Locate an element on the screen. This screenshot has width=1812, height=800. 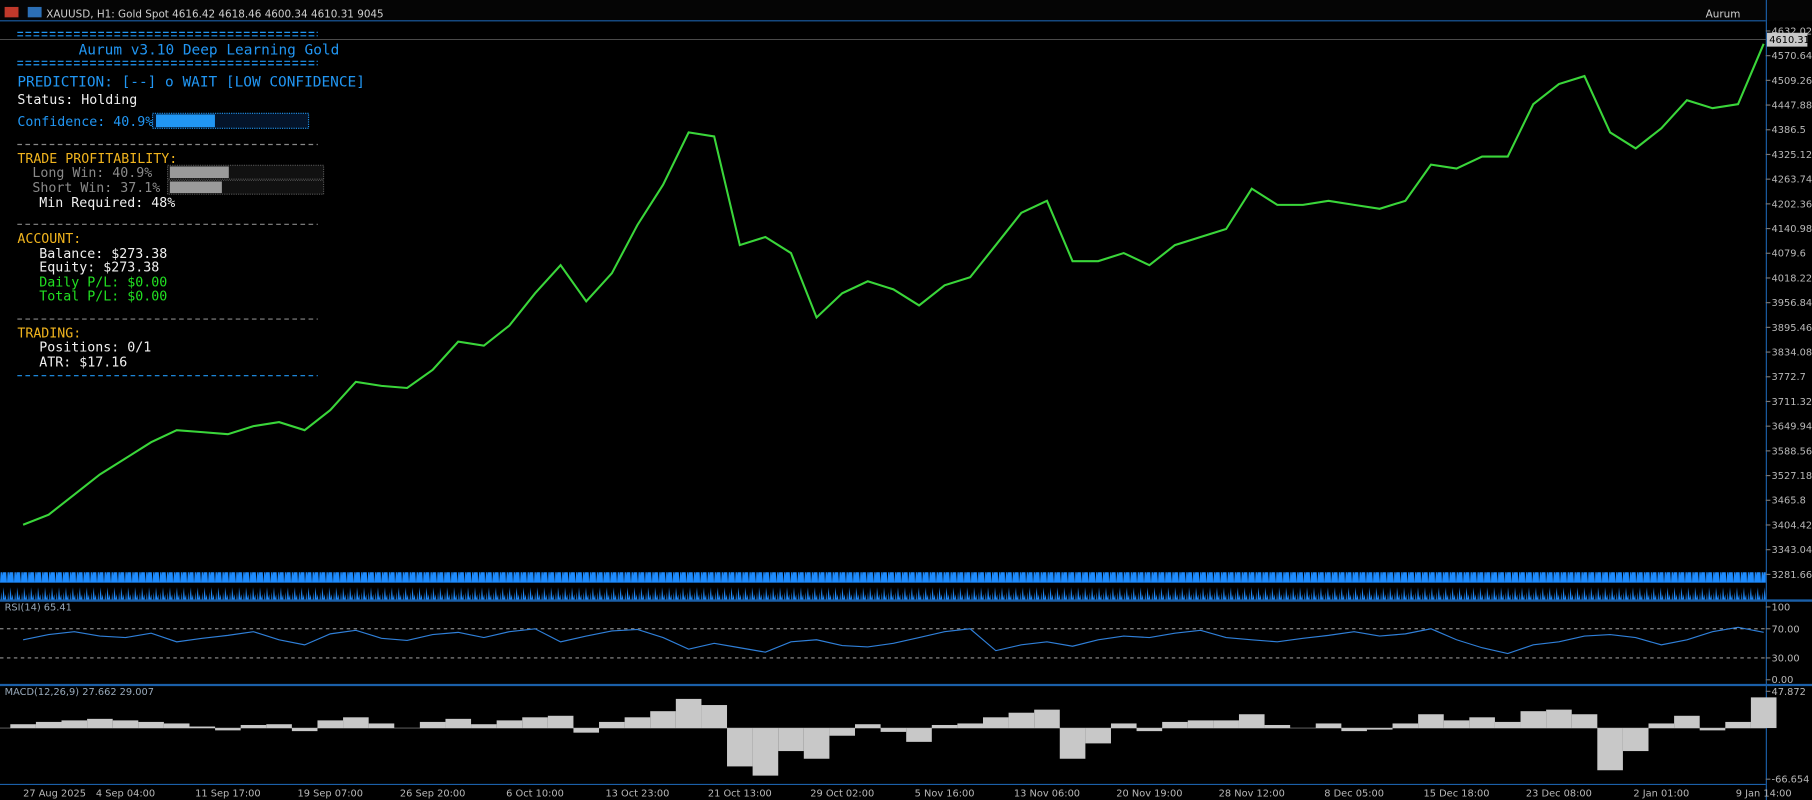
x-tick-label: 27 Aug 2025 is located at coordinates (54, 794).